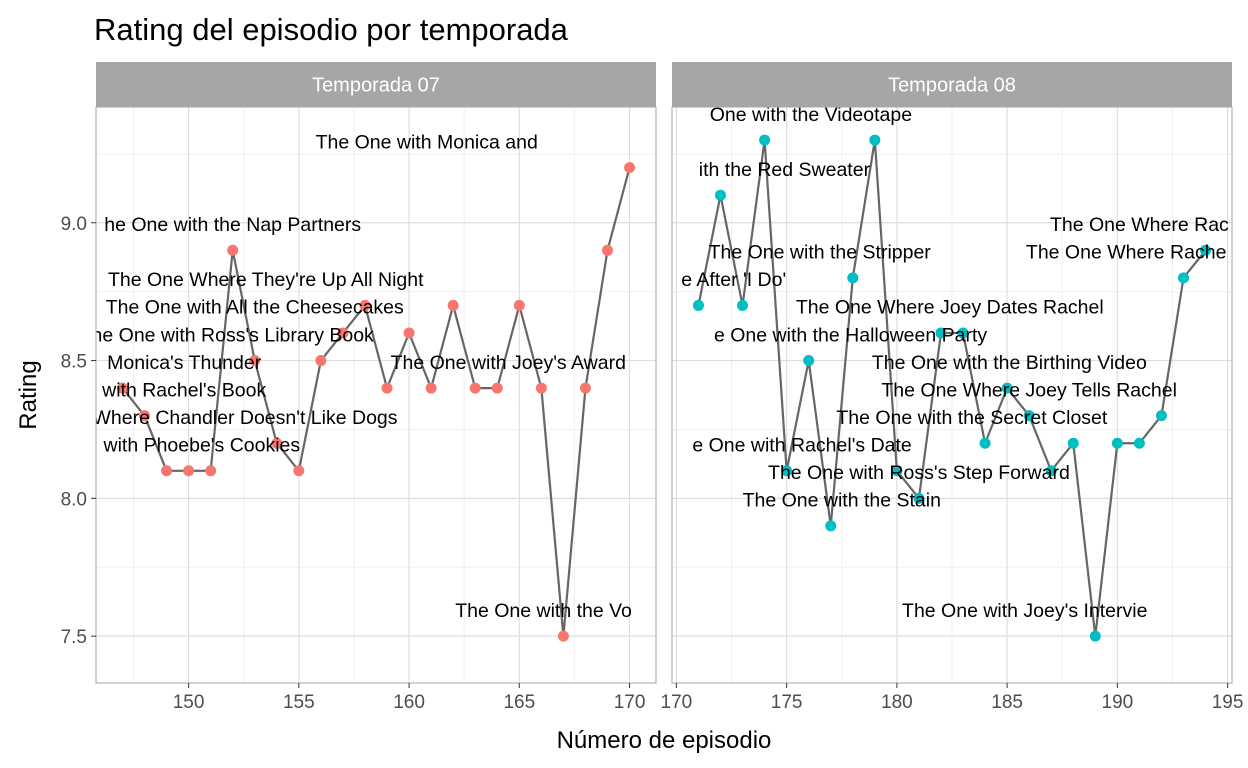  What do you see at coordinates (508, 363) in the screenshot?
I see `episode-label: The One with Joey's Award` at bounding box center [508, 363].